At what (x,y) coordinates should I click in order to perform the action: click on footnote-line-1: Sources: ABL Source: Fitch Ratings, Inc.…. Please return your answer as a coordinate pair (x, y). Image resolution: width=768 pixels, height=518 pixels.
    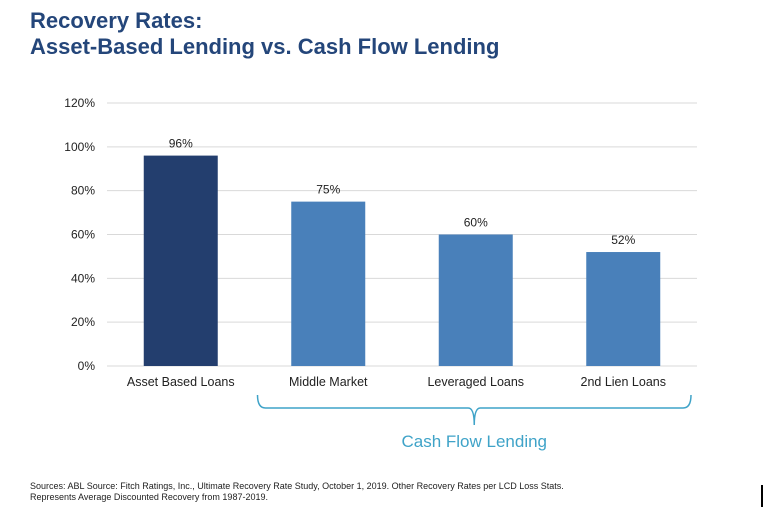
    Looking at the image, I should click on (297, 486).